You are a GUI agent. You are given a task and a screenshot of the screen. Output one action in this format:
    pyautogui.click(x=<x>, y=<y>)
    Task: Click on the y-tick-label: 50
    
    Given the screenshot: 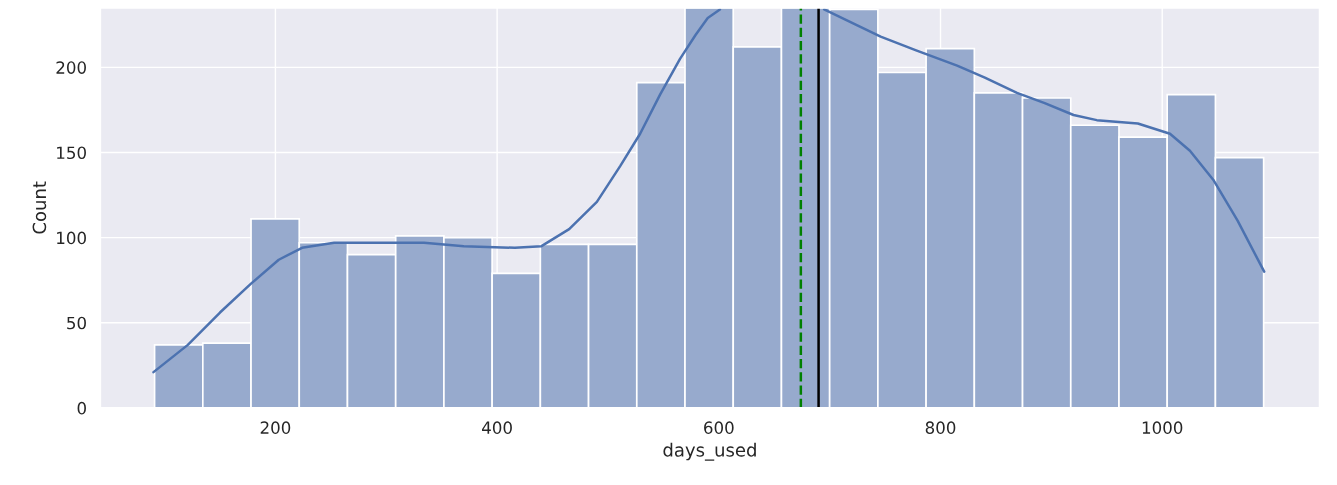 What is the action you would take?
    pyautogui.click(x=76, y=323)
    